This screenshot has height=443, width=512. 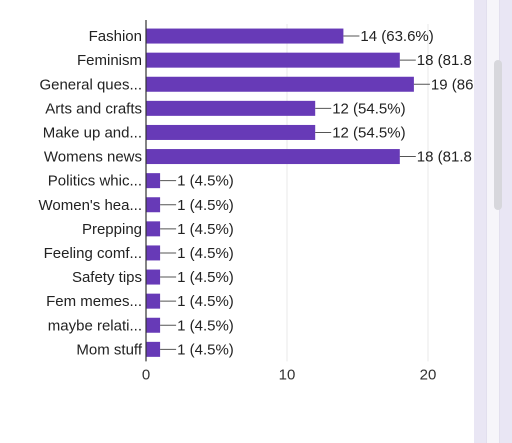 I want to click on data-label-12: 1 (4.5%), so click(x=205, y=325).